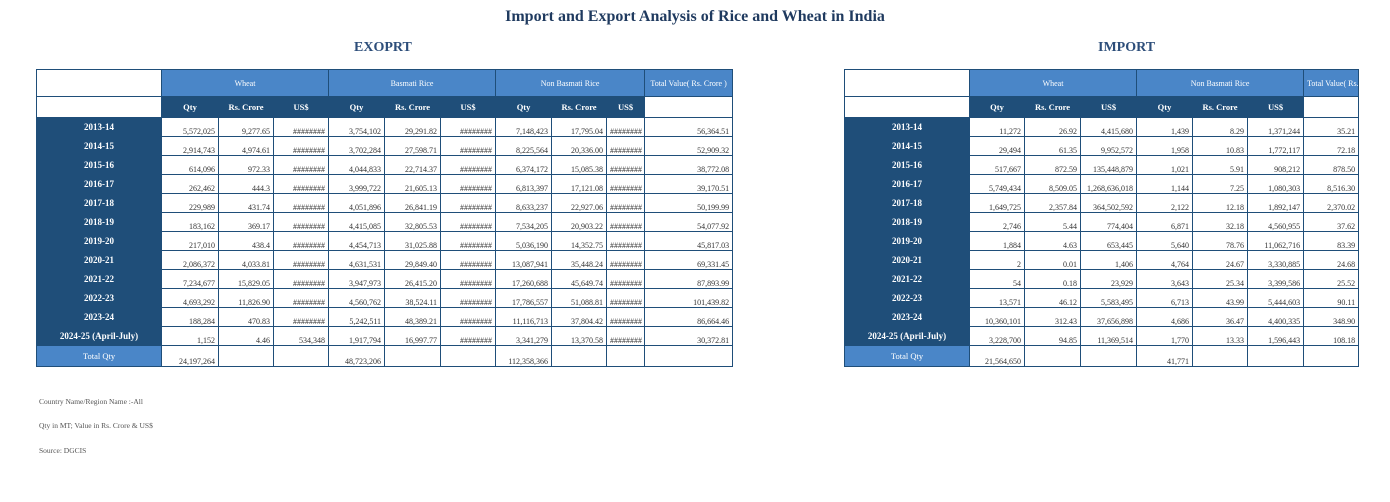  I want to click on import-value-cell: 37,656,898, so click(1108, 317).